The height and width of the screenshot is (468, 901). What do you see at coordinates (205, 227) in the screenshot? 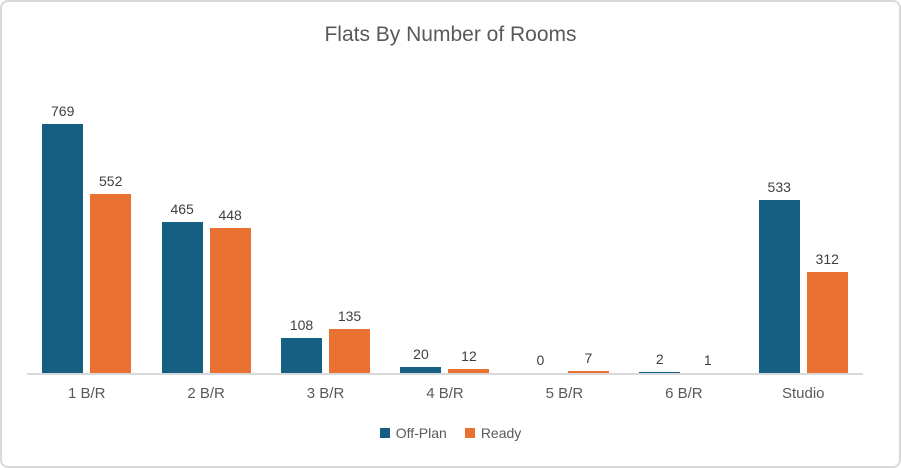
I see `bar-group-2-b-r: 465 448` at bounding box center [205, 227].